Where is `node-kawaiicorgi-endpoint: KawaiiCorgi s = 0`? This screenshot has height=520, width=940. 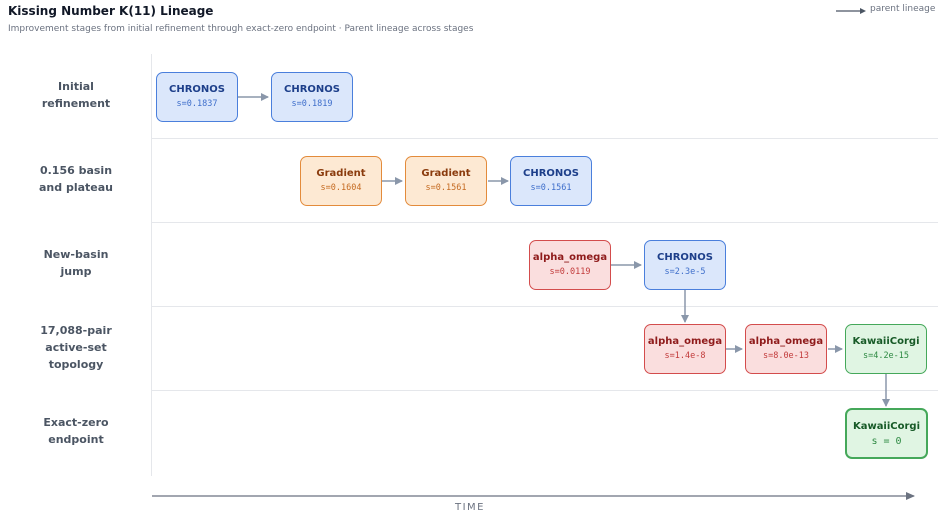 node-kawaiicorgi-endpoint: KawaiiCorgi s = 0 is located at coordinates (886, 433).